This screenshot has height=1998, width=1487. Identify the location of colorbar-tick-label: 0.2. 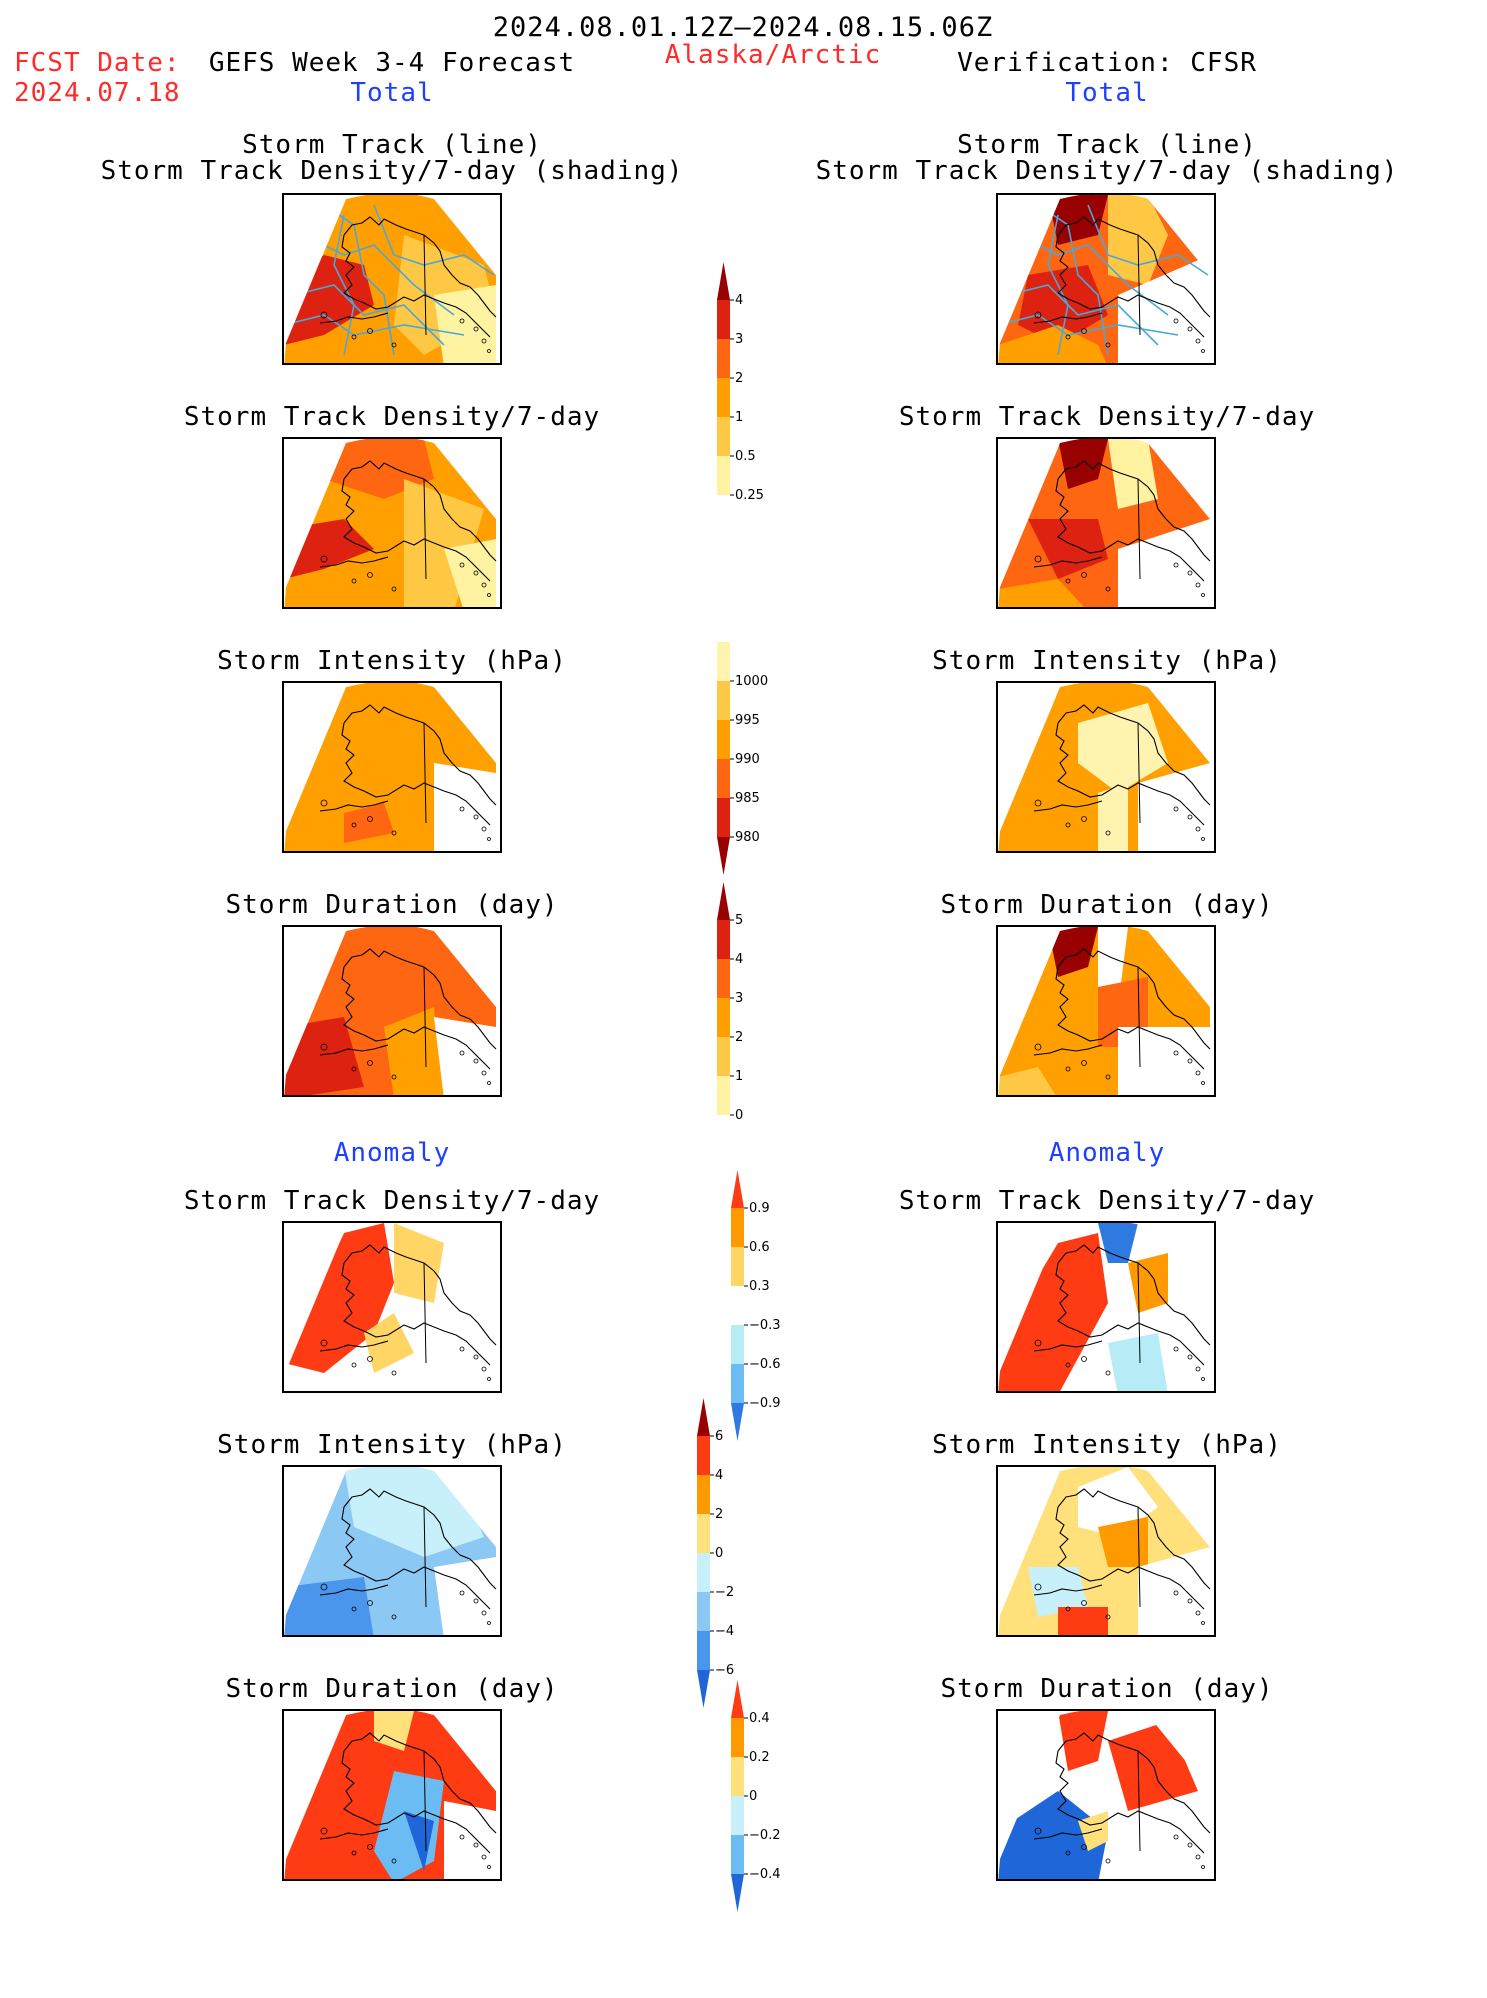
(759, 1757).